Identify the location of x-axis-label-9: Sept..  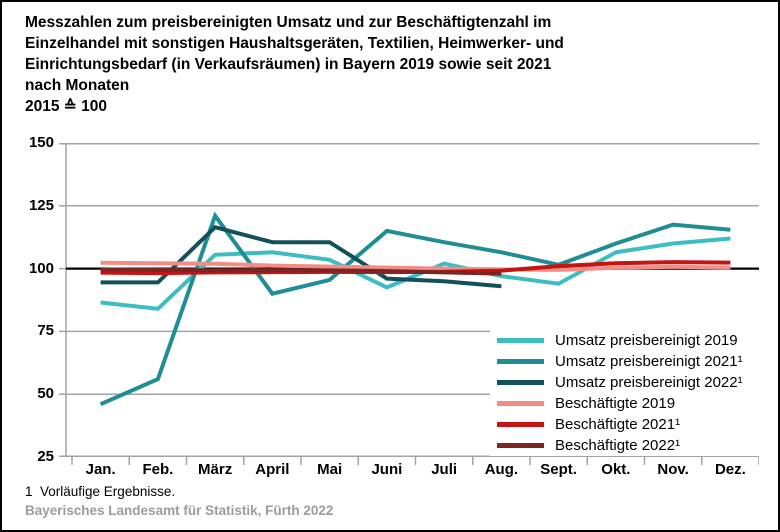
(558, 469).